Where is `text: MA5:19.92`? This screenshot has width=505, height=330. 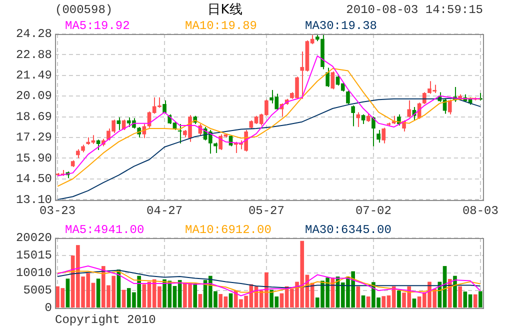
text: MA5:19.92 is located at coordinates (97, 26).